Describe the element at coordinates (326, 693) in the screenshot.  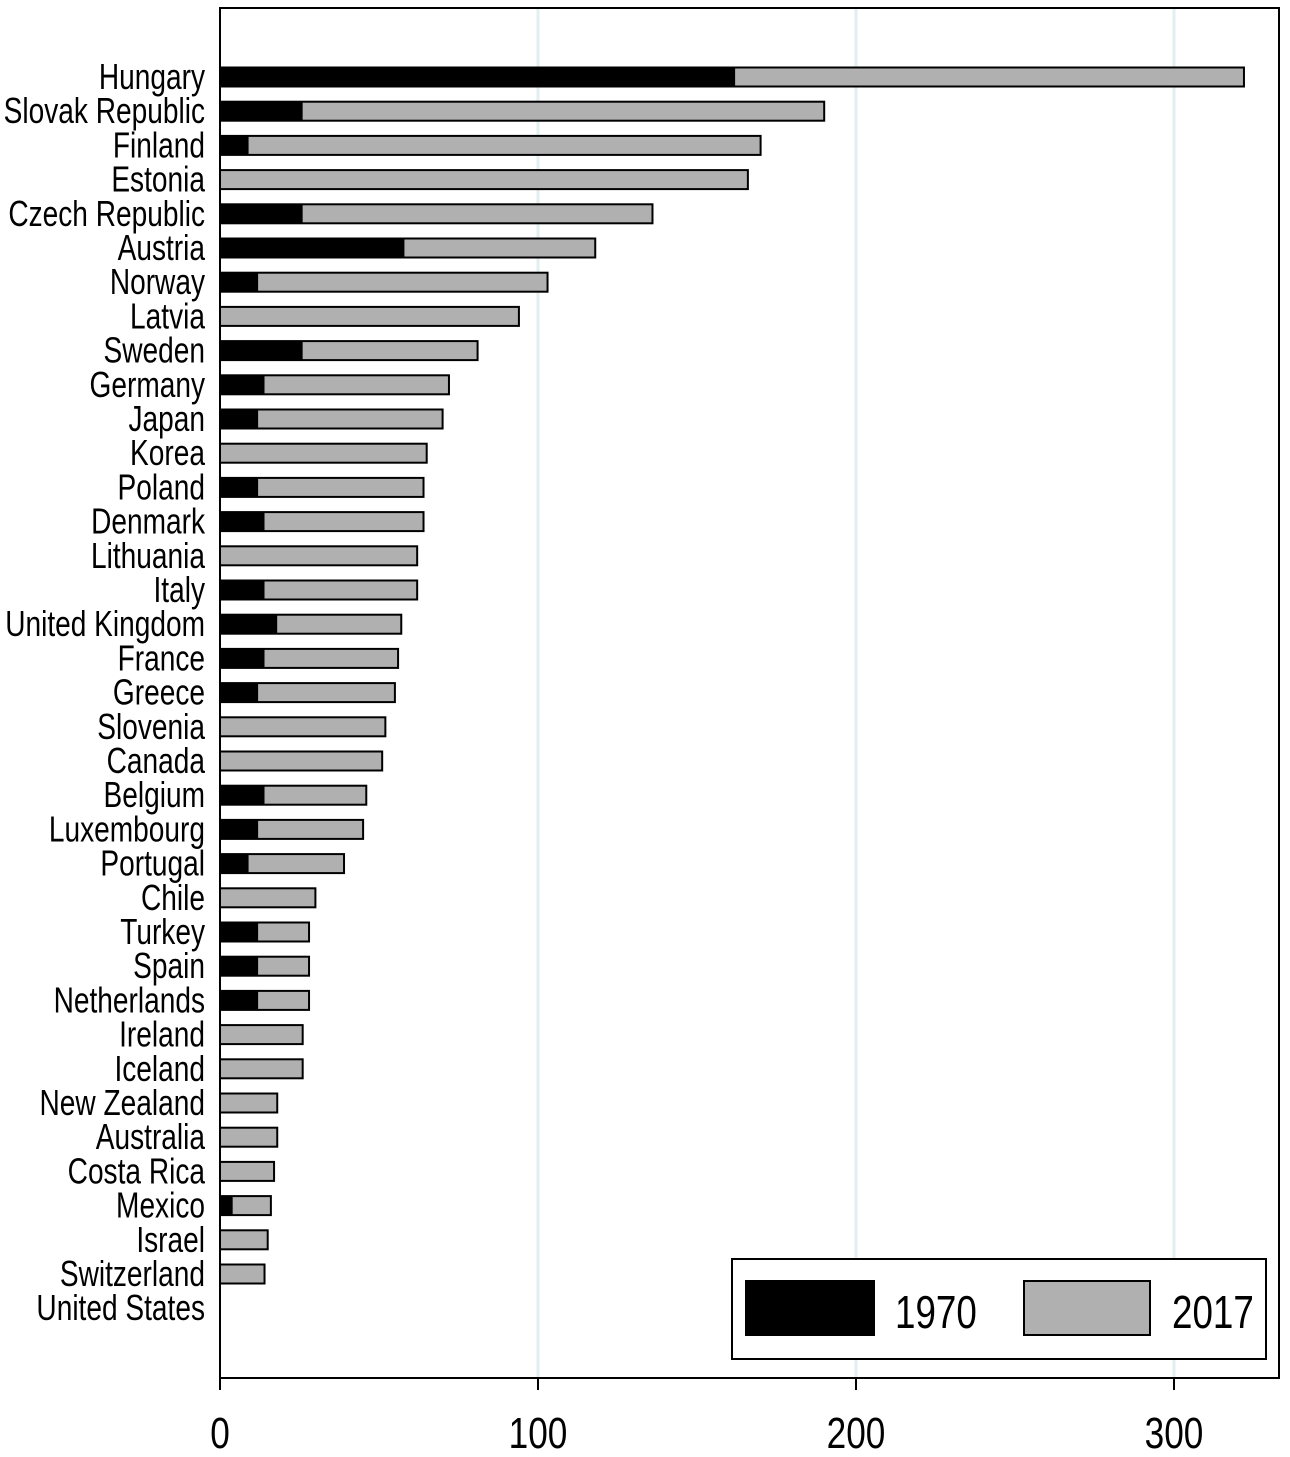
I see `bar-2017-greece` at that location.